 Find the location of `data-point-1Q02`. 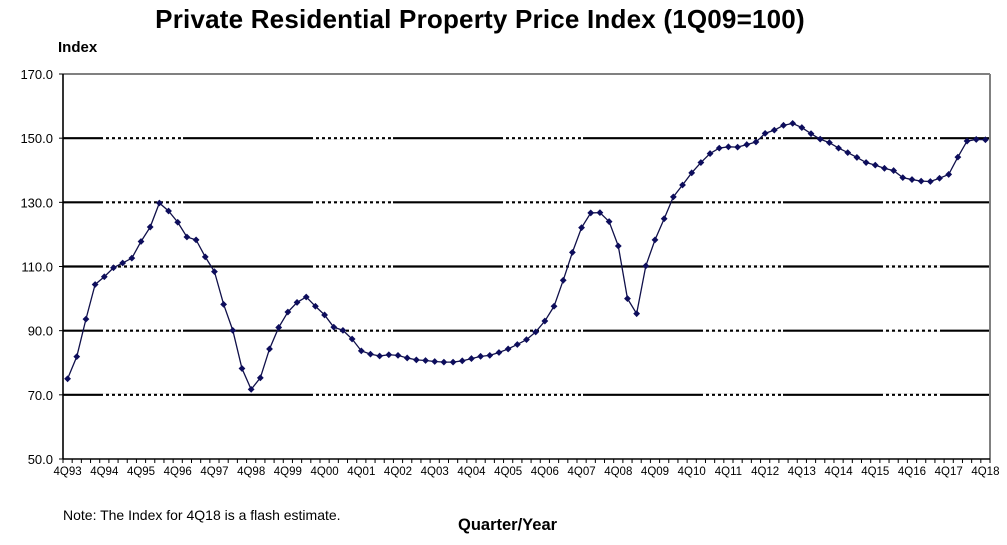

data-point-1Q02 is located at coordinates (370, 354).